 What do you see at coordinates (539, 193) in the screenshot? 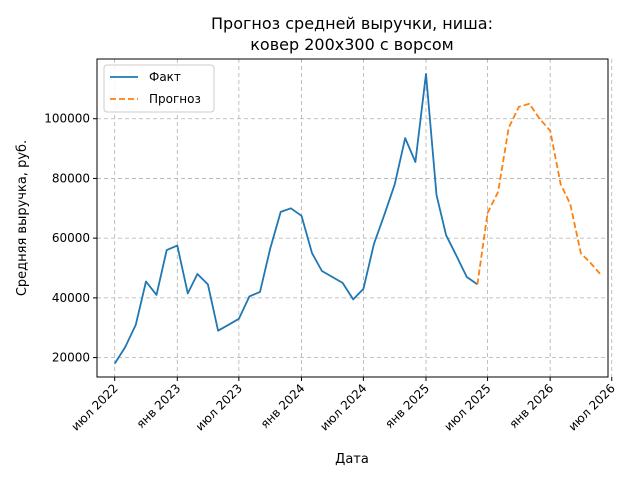
I see `series-line-forecast` at bounding box center [539, 193].